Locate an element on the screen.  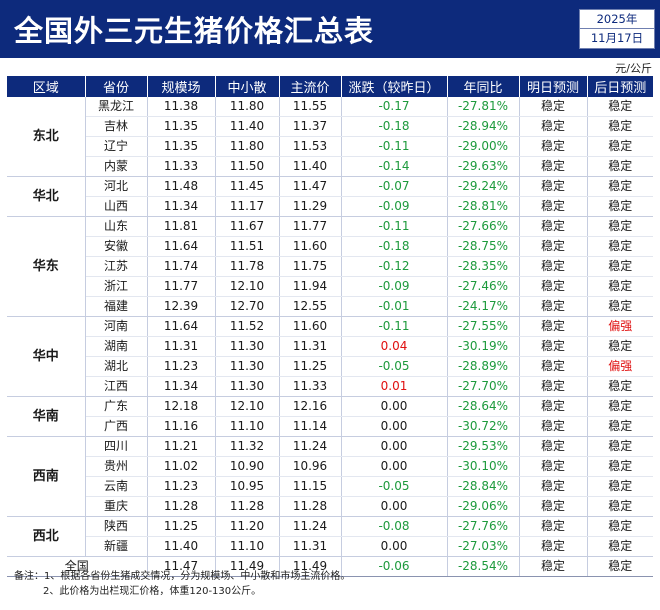
main-cell: 12.55 is located at coordinates (310, 307).